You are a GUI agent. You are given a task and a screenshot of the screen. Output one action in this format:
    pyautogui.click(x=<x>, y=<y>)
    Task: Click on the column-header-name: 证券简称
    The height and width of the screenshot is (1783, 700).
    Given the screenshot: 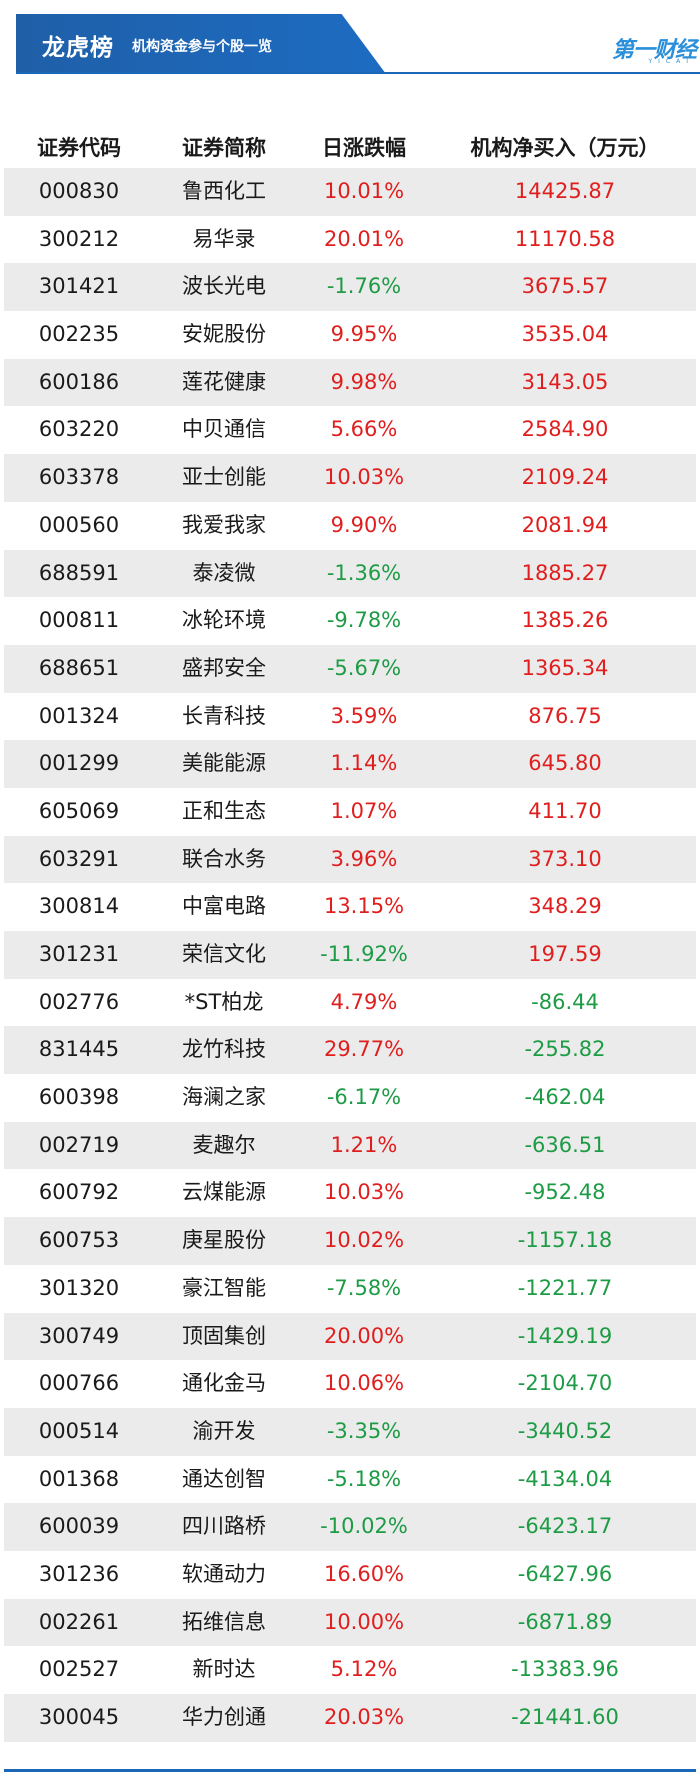 What is the action you would take?
    pyautogui.click(x=224, y=148)
    